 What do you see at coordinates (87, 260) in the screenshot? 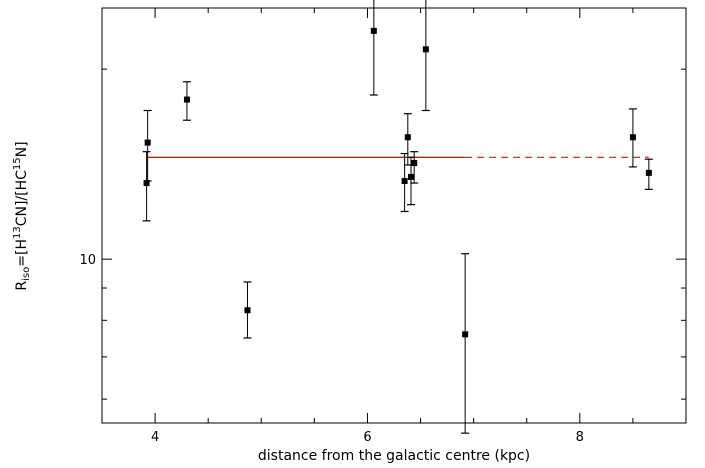
I see `y-tick-label: 10` at bounding box center [87, 260].